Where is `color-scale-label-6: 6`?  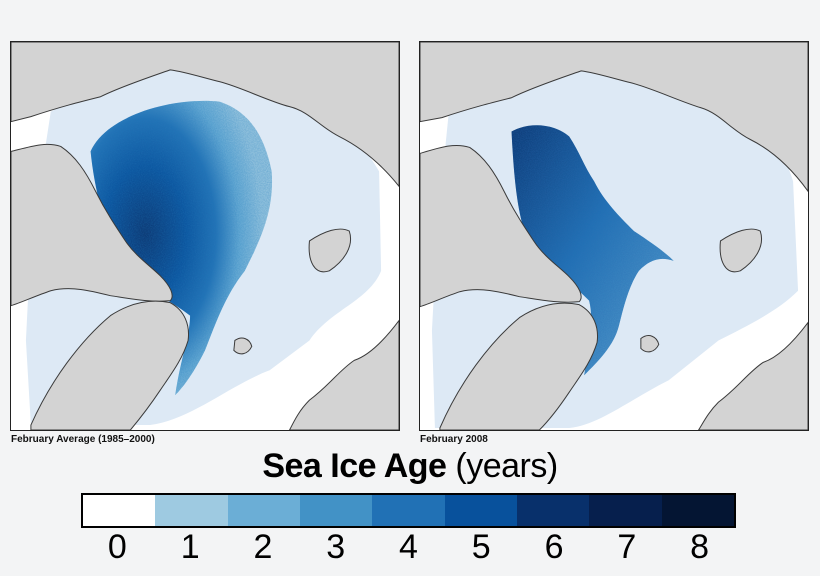
color-scale-label-6: 6 is located at coordinates (554, 547).